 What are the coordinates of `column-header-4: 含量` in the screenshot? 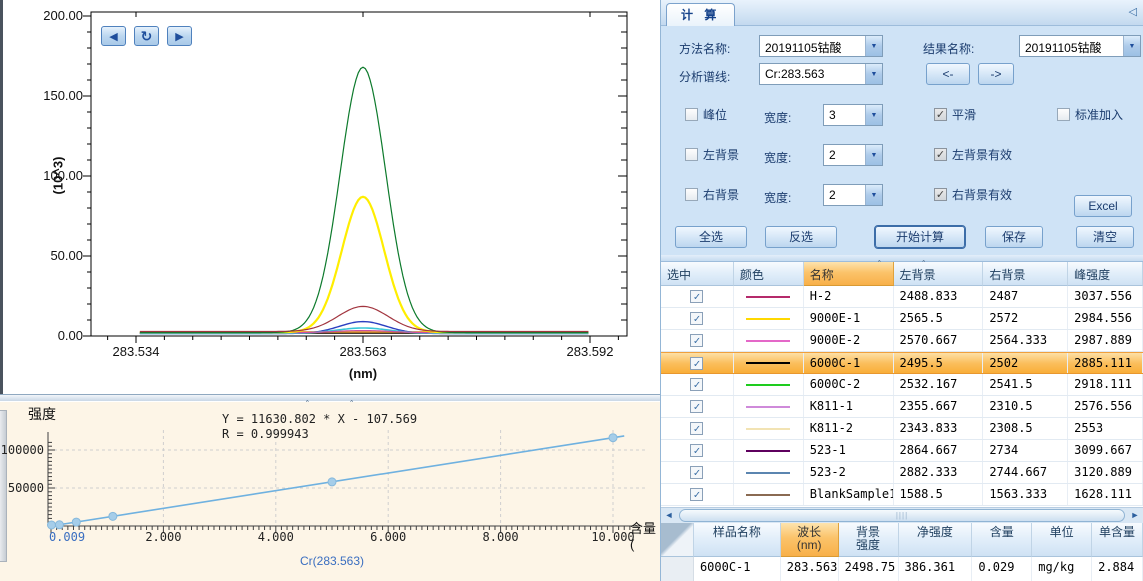 It's located at (1002, 540).